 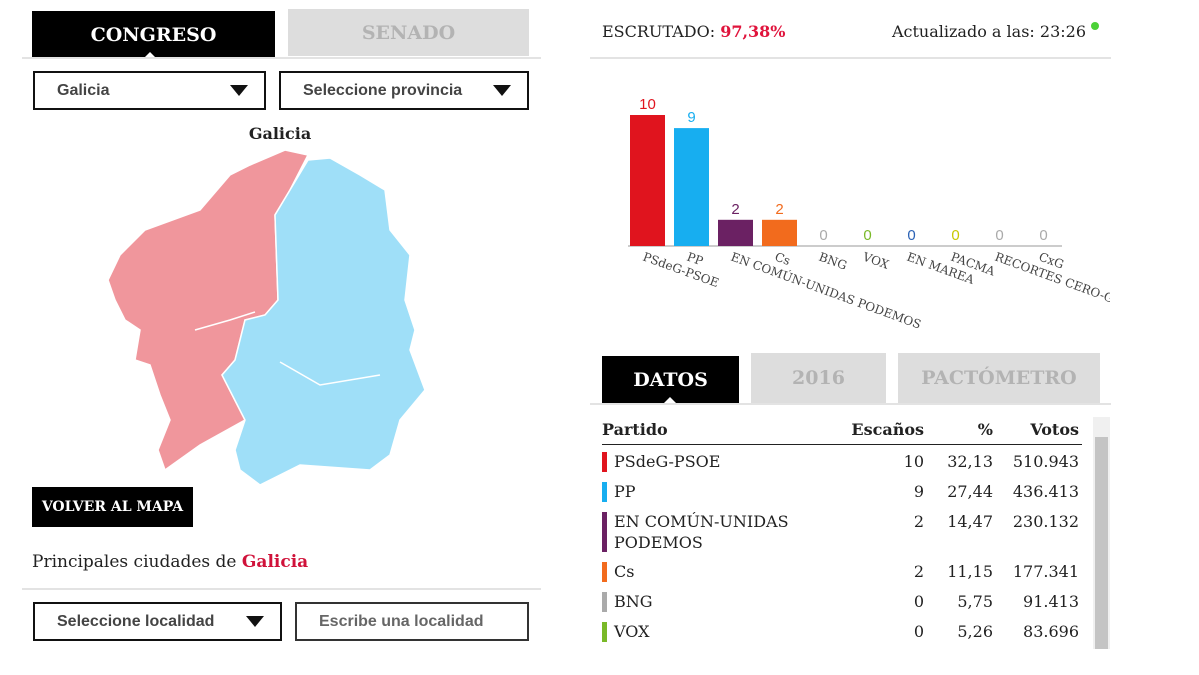 I want to click on region-name: Galicia, so click(x=275, y=562).